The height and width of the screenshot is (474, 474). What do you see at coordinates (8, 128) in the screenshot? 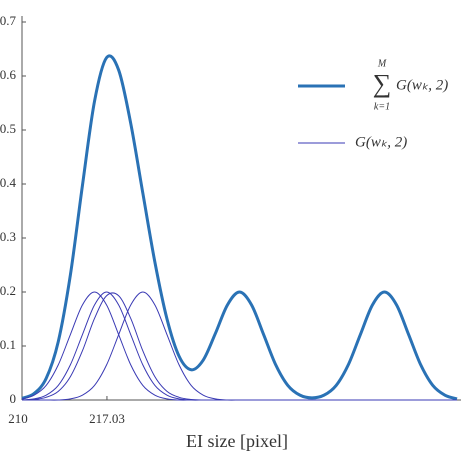
I see `y-tick-label: 0.5` at bounding box center [8, 128].